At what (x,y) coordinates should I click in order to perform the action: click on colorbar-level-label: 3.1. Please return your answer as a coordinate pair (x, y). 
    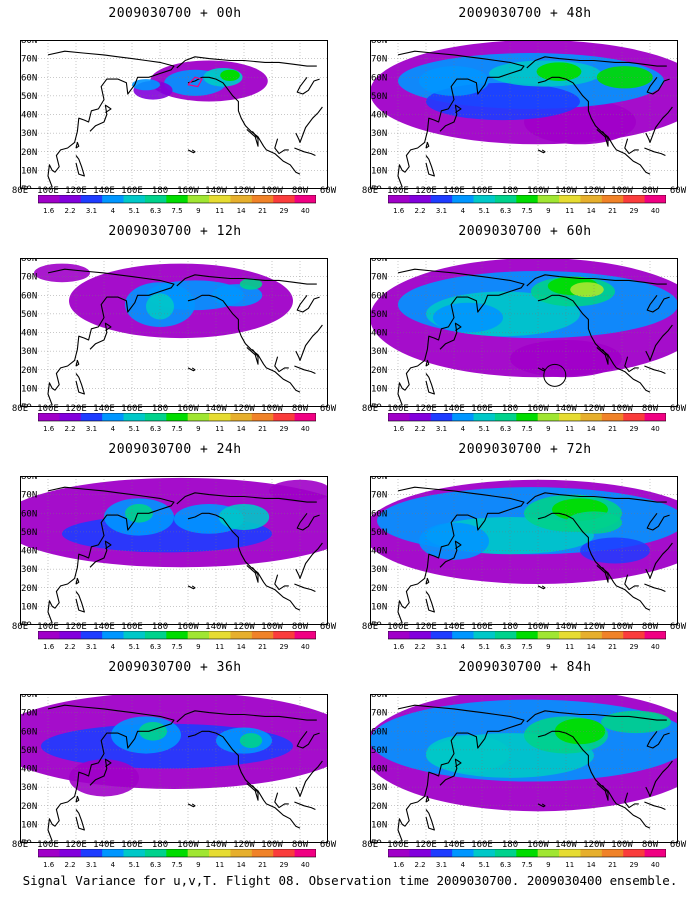
    Looking at the image, I should click on (441, 647).